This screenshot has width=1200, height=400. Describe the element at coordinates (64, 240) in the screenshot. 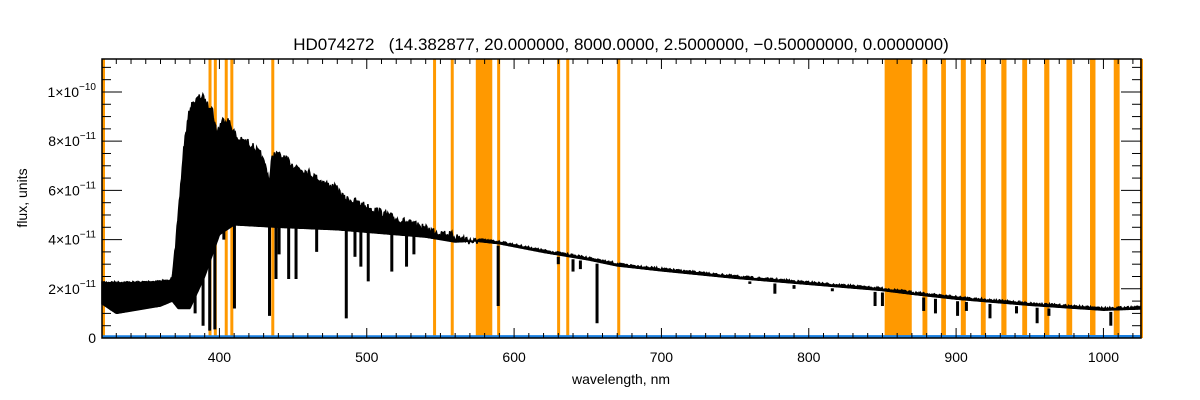

I see `y-tick-mantissa: 4×10` at that location.